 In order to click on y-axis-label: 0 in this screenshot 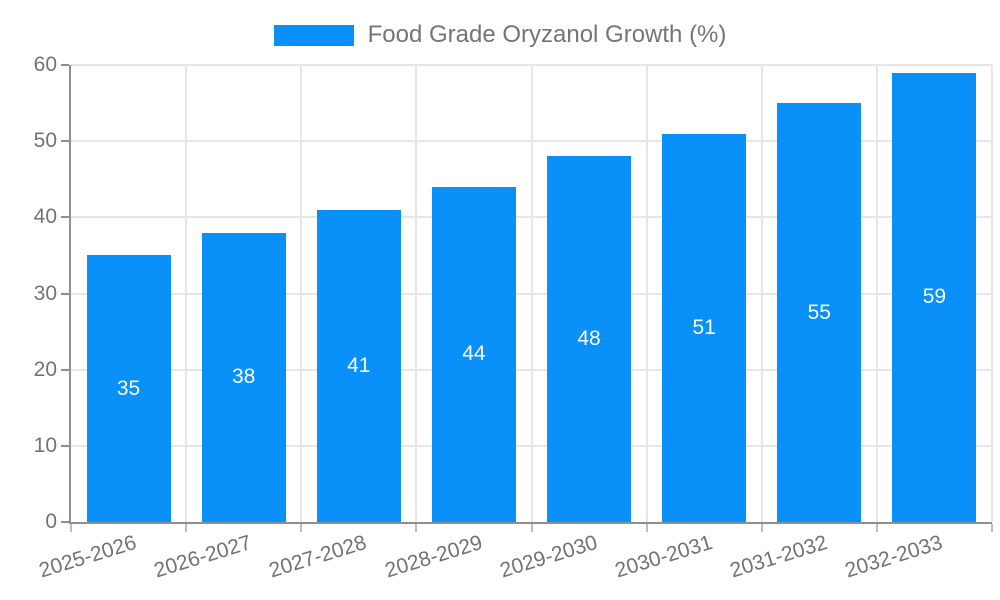, I will do `click(51, 521)`.